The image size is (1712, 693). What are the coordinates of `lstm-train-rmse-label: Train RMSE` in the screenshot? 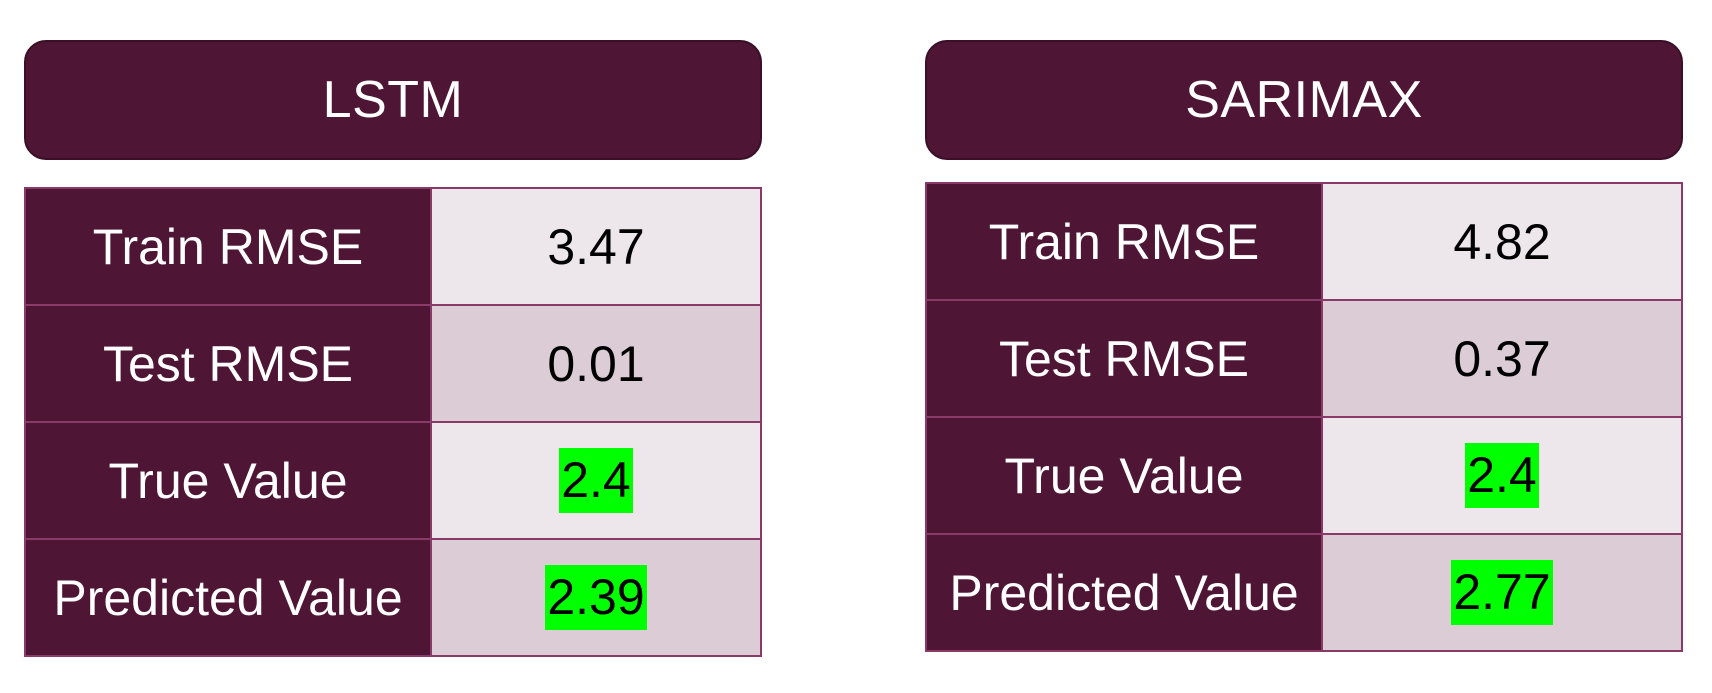 It's located at (228, 246).